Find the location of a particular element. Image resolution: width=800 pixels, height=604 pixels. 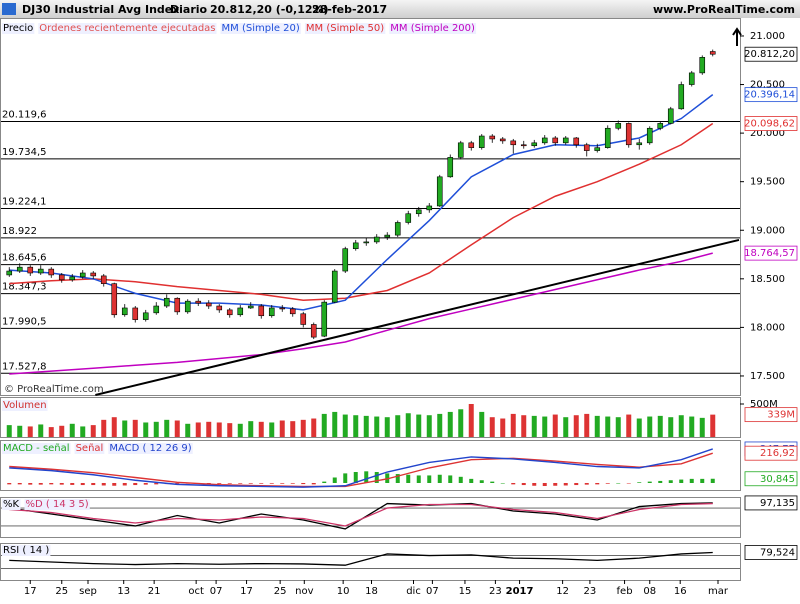

header-quote: 20.812,20 (-0,12%) is located at coordinates (269, 9).